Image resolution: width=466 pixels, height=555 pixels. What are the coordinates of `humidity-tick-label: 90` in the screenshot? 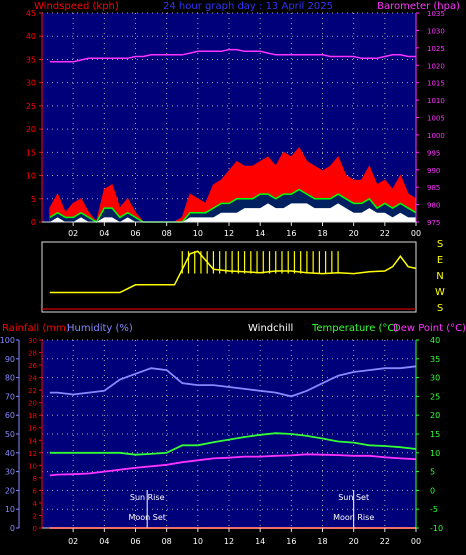 It's located at (10, 359).